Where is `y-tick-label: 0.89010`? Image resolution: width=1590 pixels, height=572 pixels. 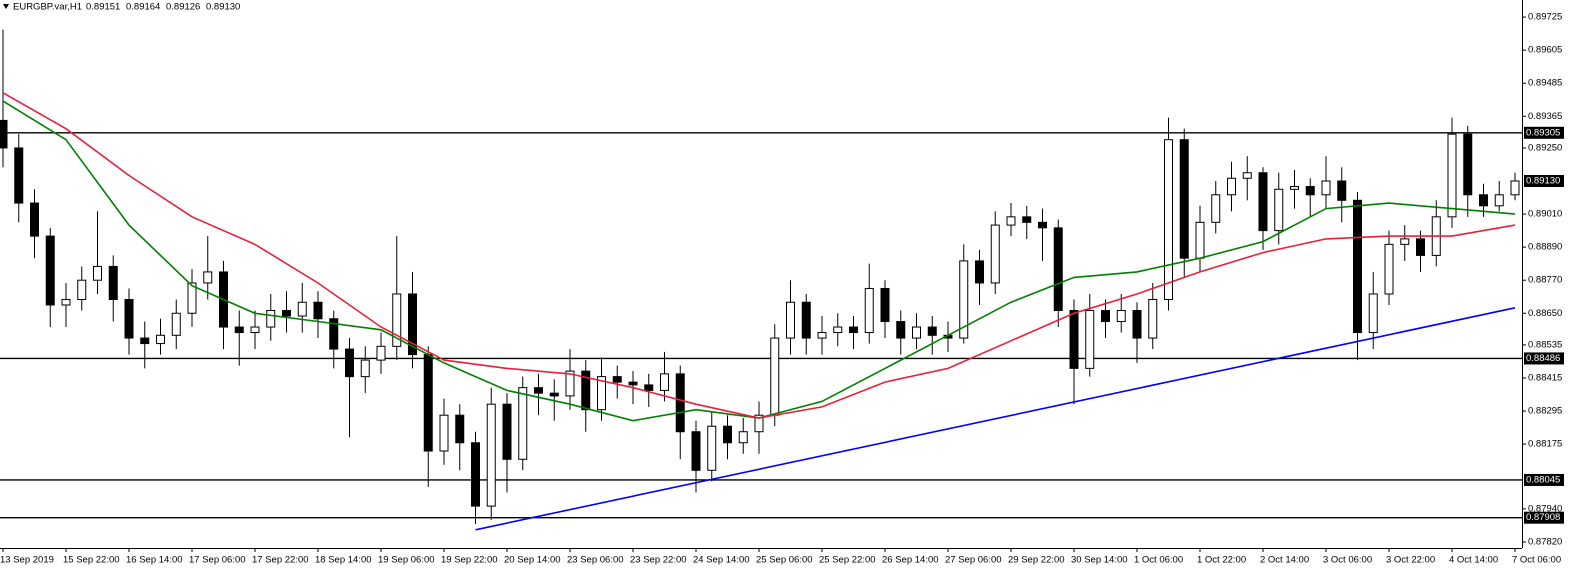
y-tick-label: 0.89010 is located at coordinates (1545, 214).